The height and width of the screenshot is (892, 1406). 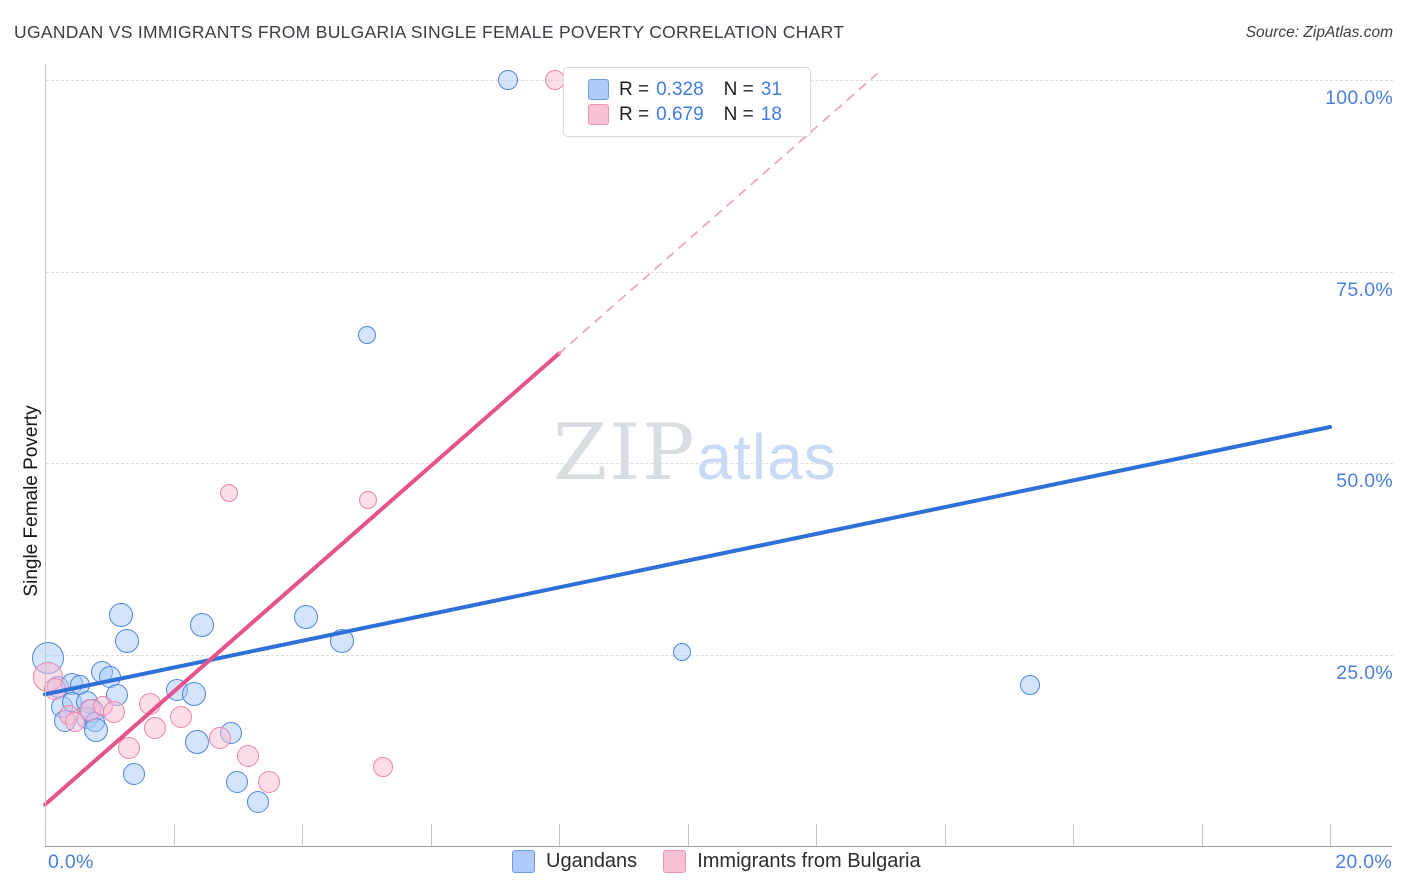 What do you see at coordinates (718, 213) in the screenshot?
I see `trend-line-bulgaria-dashed` at bounding box center [718, 213].